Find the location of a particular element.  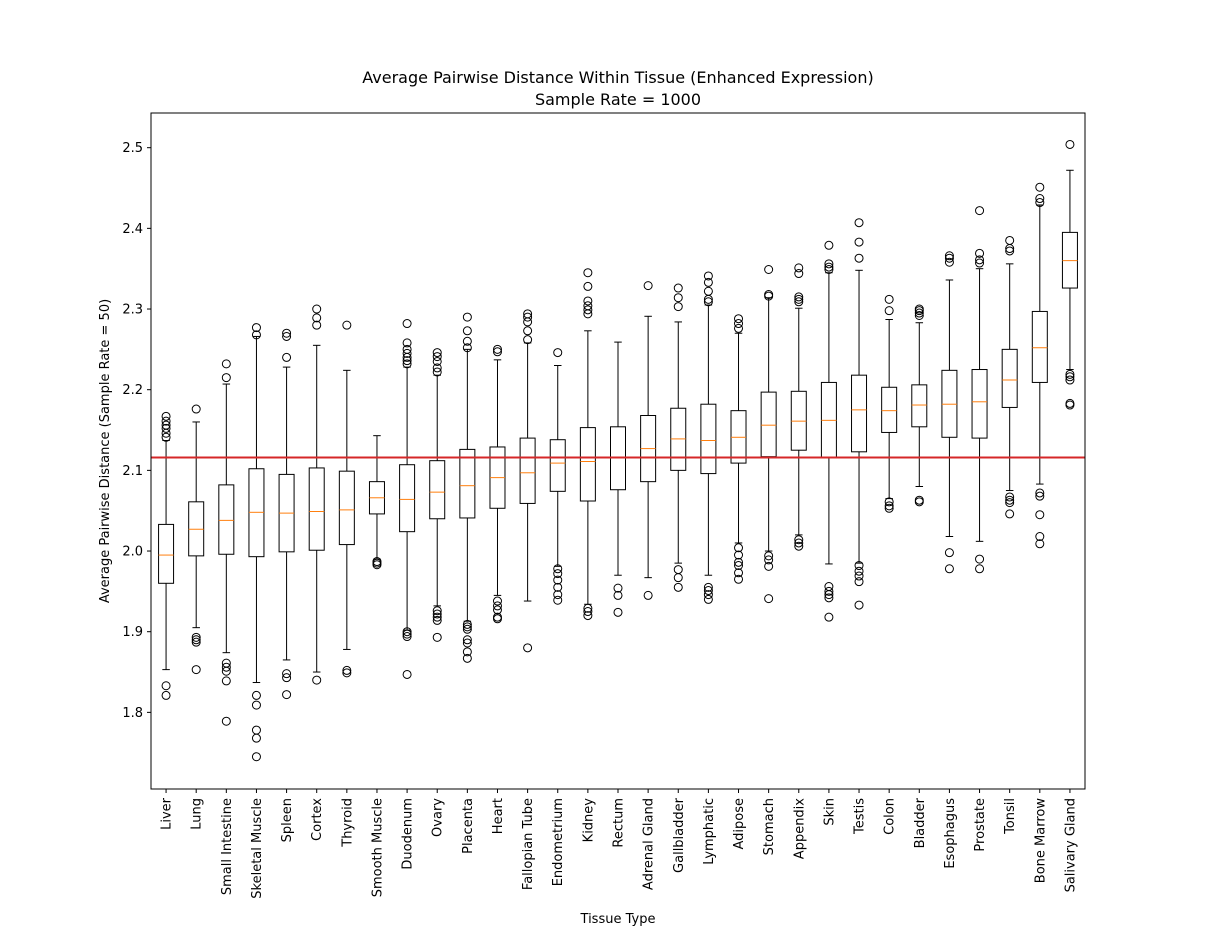

box-tonsil is located at coordinates (1009, 378).